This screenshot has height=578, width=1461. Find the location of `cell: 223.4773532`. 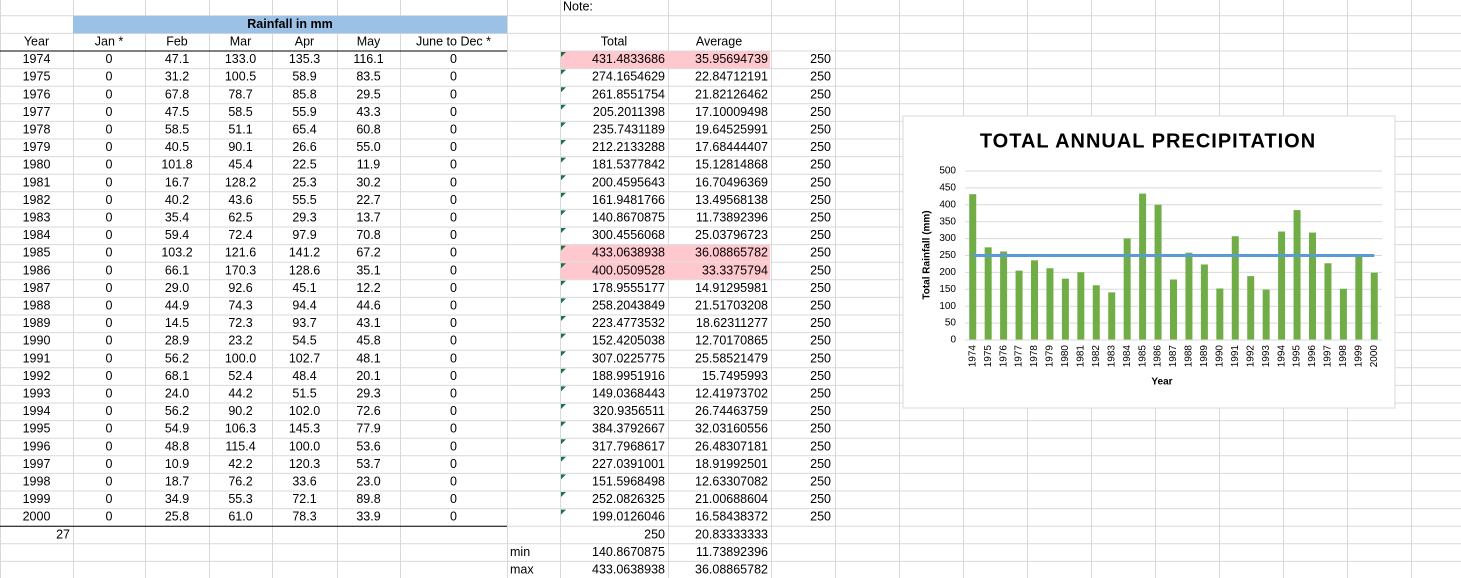

cell: 223.4773532 is located at coordinates (628, 323).